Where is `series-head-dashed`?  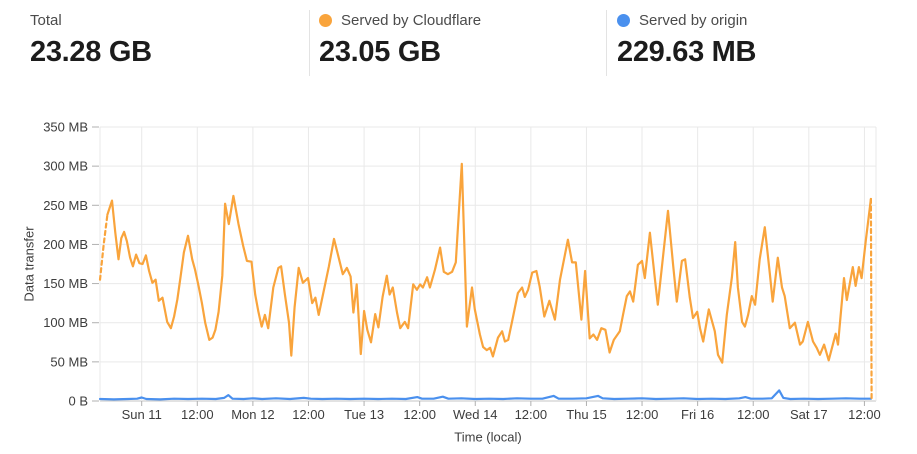 series-head-dashed is located at coordinates (103, 247).